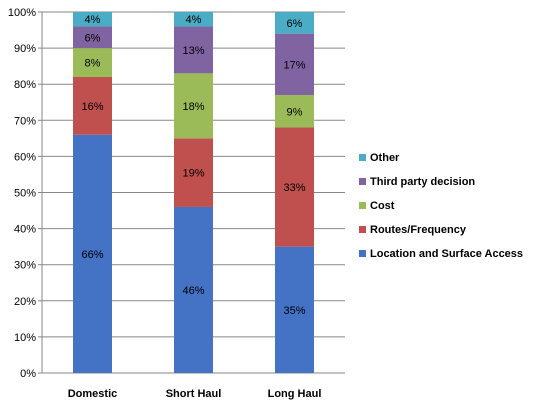  I want to click on data-label: 13%, so click(193, 51).